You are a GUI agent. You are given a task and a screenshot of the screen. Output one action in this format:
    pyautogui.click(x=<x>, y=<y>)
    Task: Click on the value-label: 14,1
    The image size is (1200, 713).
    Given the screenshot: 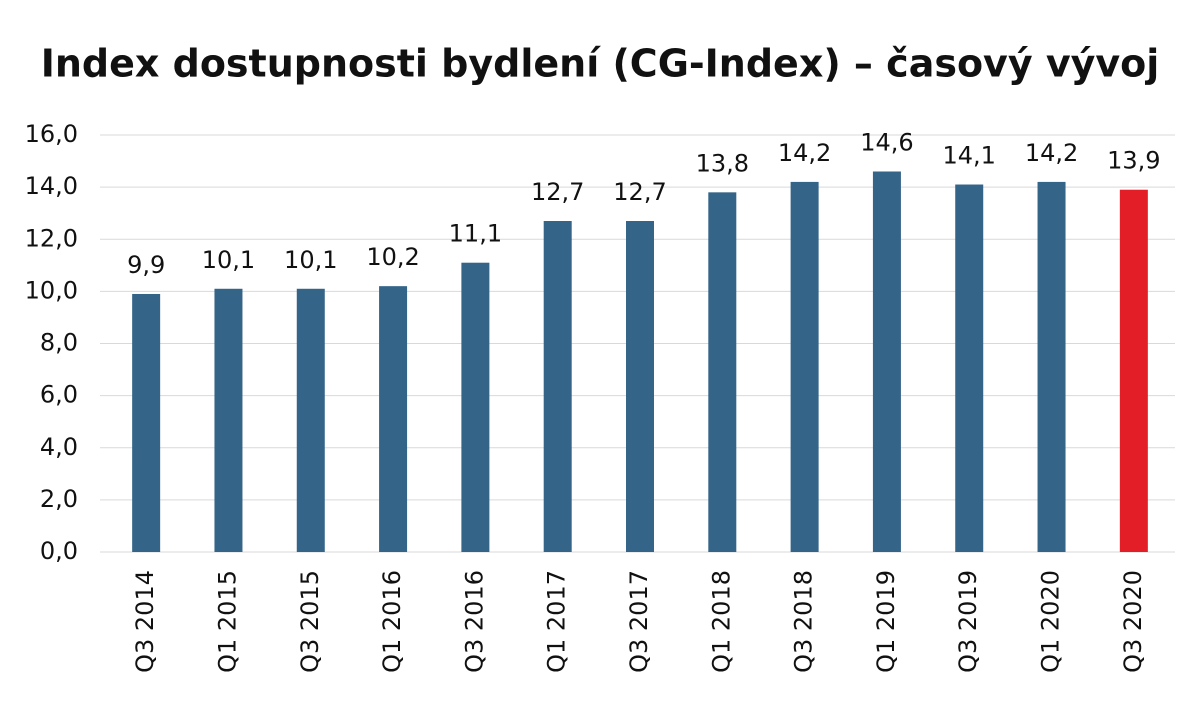 What is the action you would take?
    pyautogui.click(x=969, y=156)
    